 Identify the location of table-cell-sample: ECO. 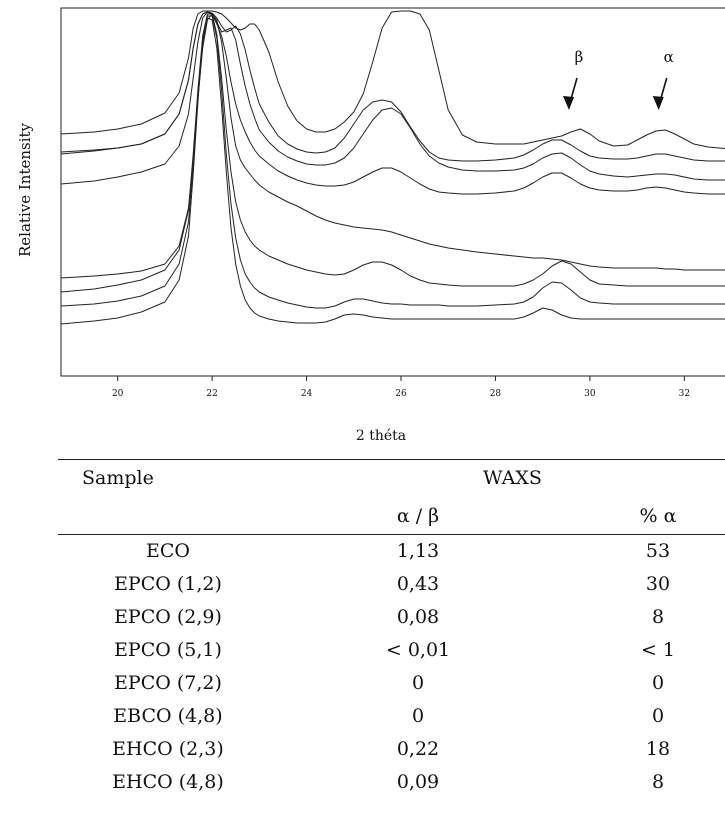
(168, 551).